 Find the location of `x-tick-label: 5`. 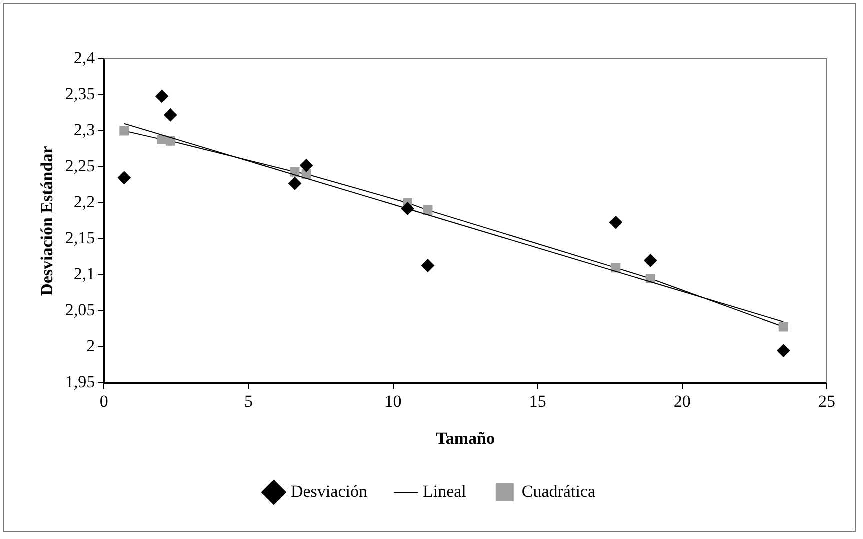

x-tick-label: 5 is located at coordinates (248, 401).